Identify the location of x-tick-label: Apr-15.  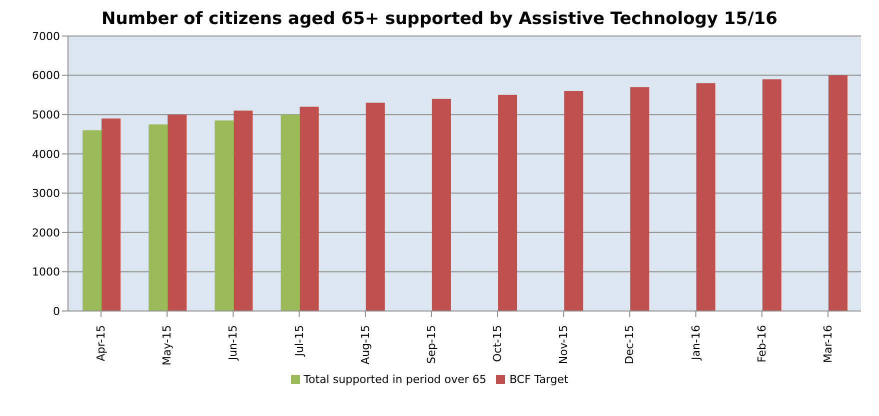
(101, 343).